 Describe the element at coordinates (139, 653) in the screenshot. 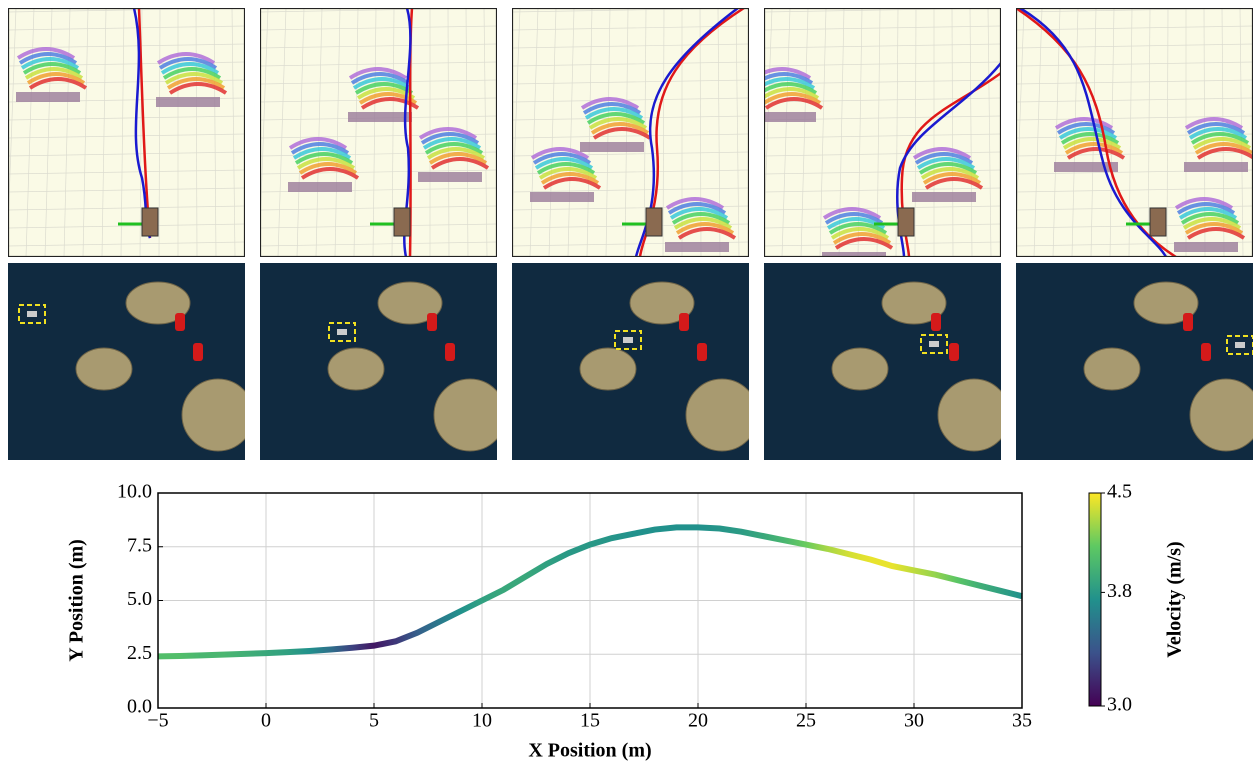

I see `y-tick-label: 2.5` at that location.